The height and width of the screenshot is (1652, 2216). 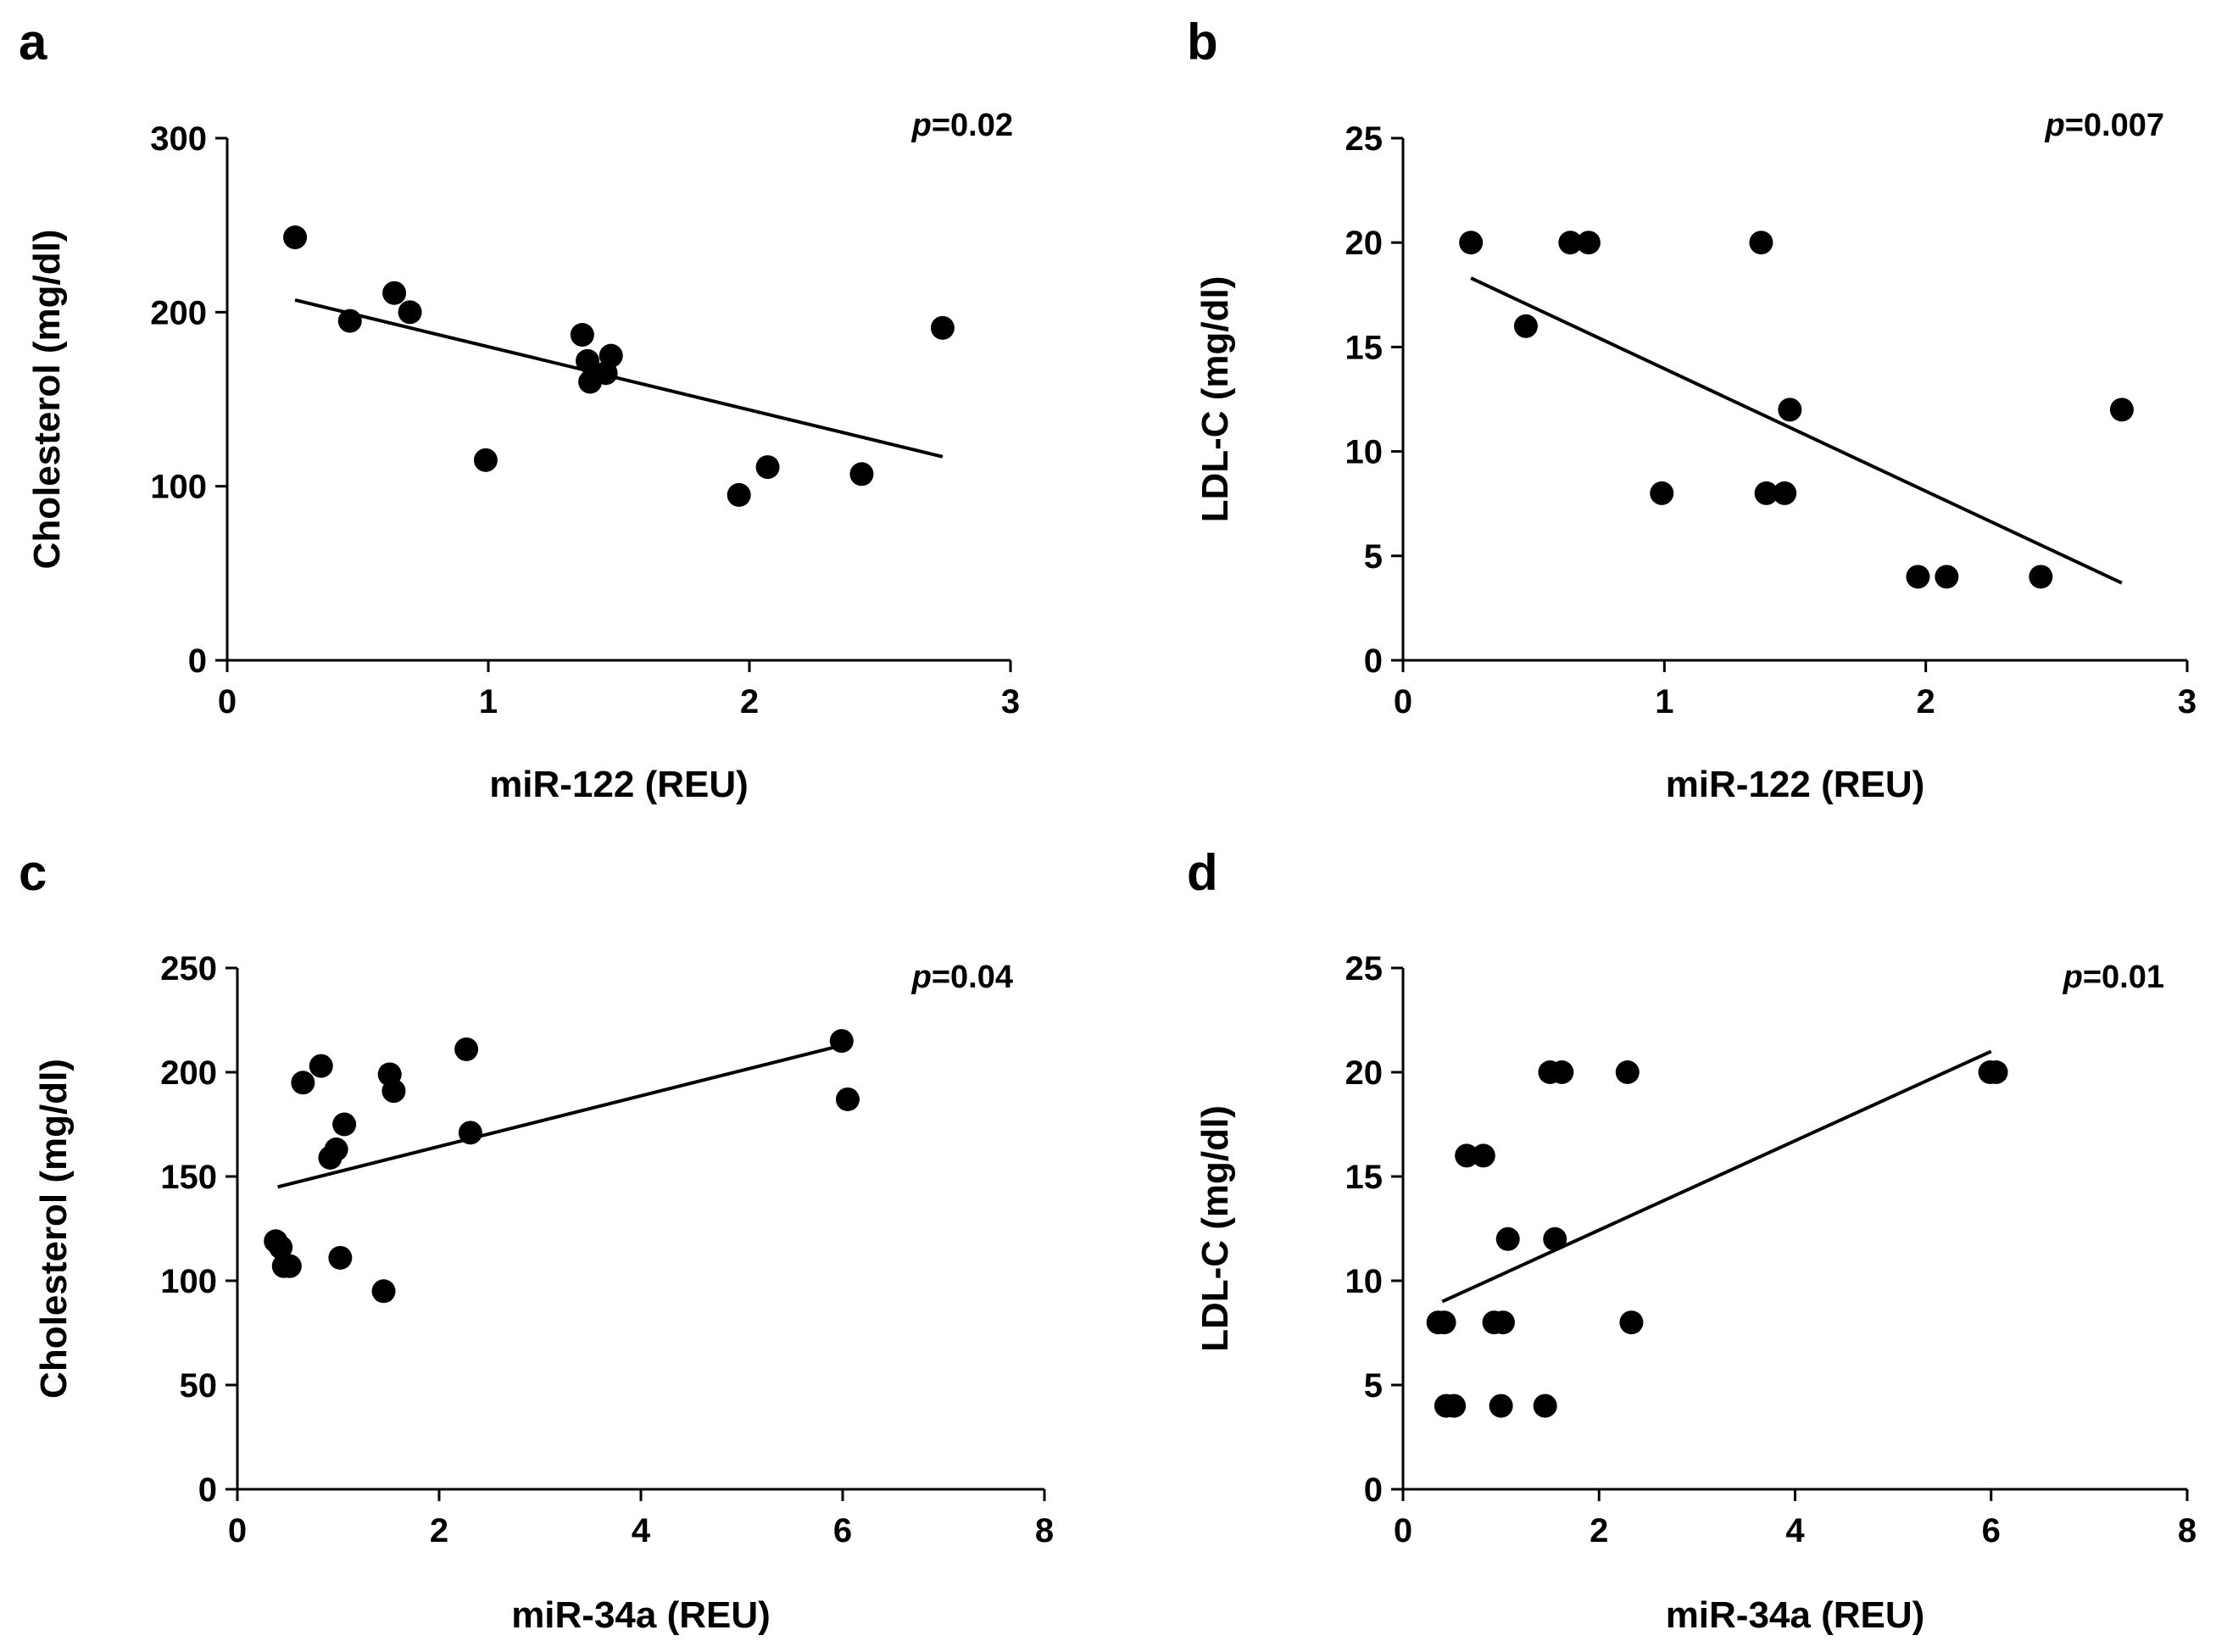 What do you see at coordinates (178, 312) in the screenshot?
I see `y-tick-label: 200` at bounding box center [178, 312].